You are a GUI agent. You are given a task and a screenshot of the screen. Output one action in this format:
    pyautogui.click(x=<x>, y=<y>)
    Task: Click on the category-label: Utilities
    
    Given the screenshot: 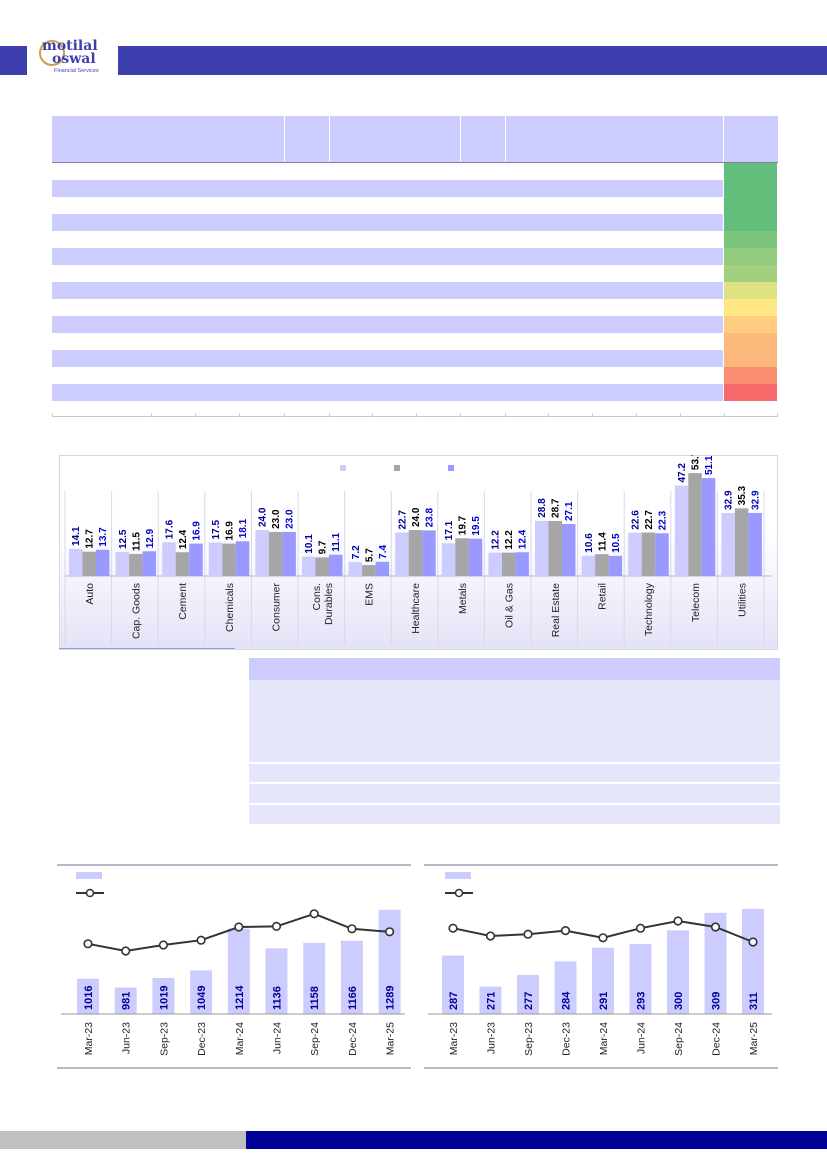 What is the action you would take?
    pyautogui.click(x=742, y=600)
    